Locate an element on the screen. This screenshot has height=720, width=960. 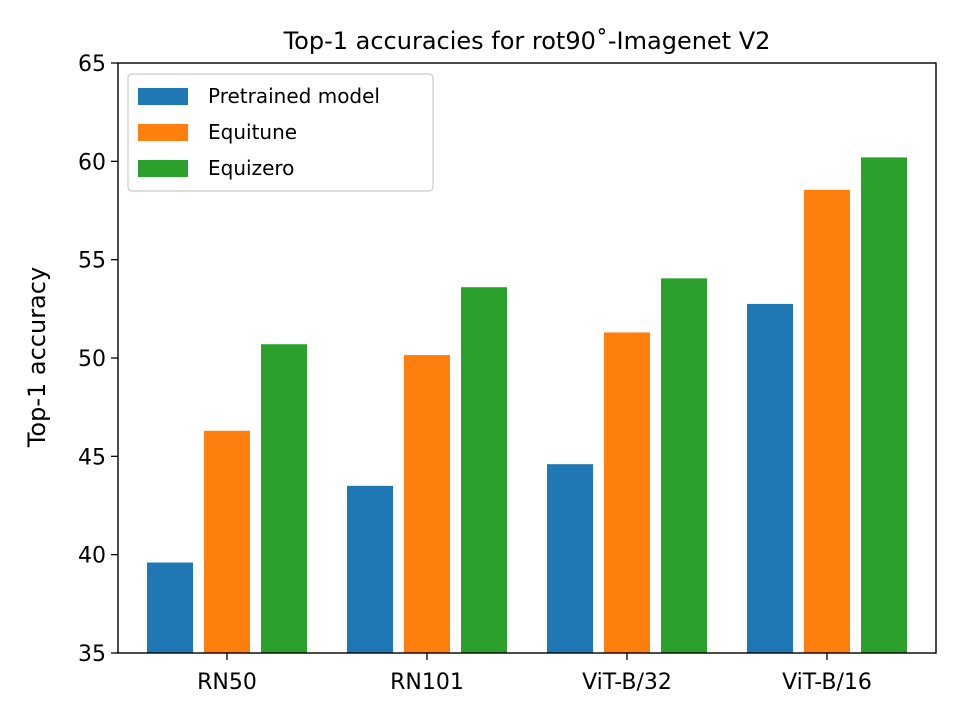
bar-pretrained-model-rn101 is located at coordinates (370, 569).